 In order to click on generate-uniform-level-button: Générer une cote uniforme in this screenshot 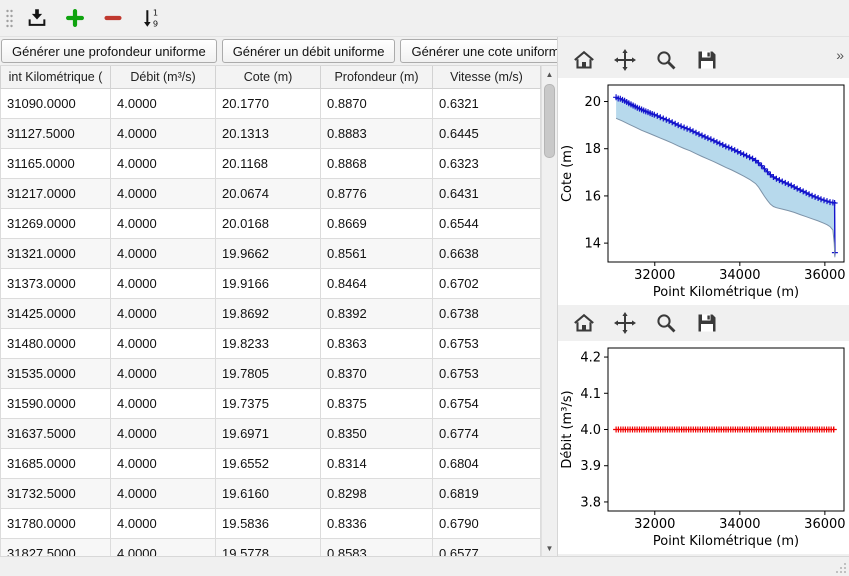, I will do `click(489, 51)`.